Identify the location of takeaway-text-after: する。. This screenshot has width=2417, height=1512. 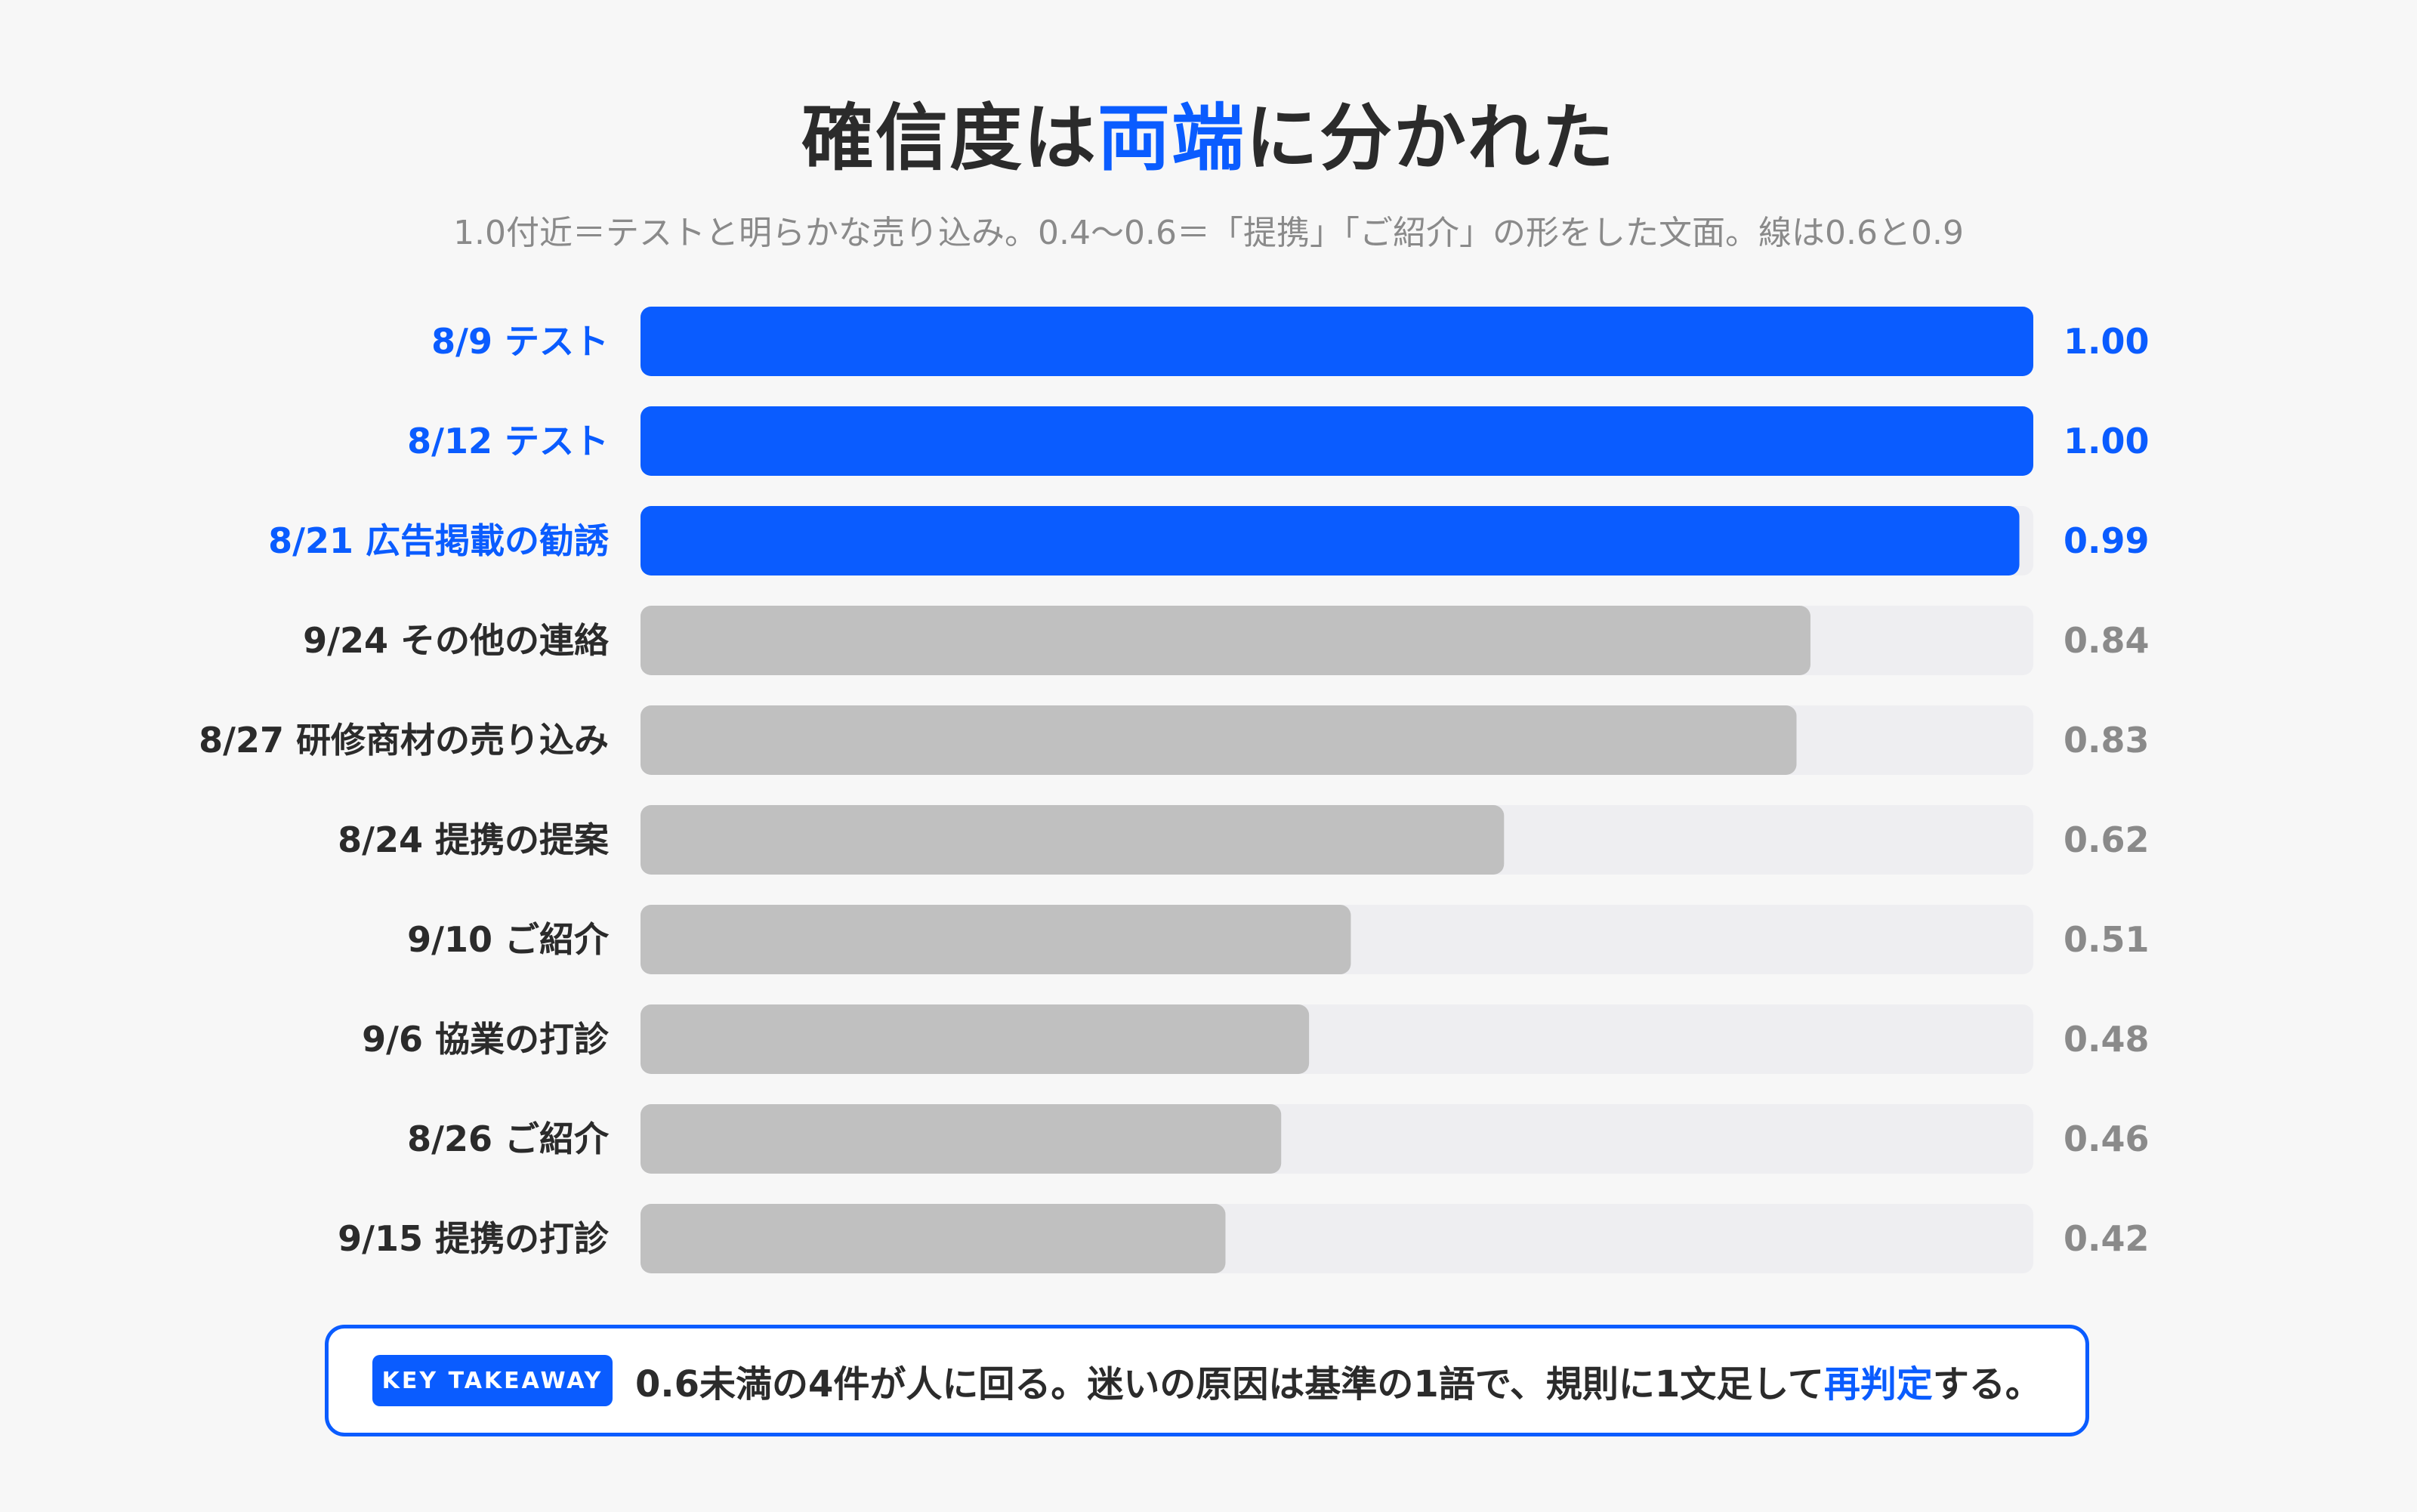
(1987, 1384).